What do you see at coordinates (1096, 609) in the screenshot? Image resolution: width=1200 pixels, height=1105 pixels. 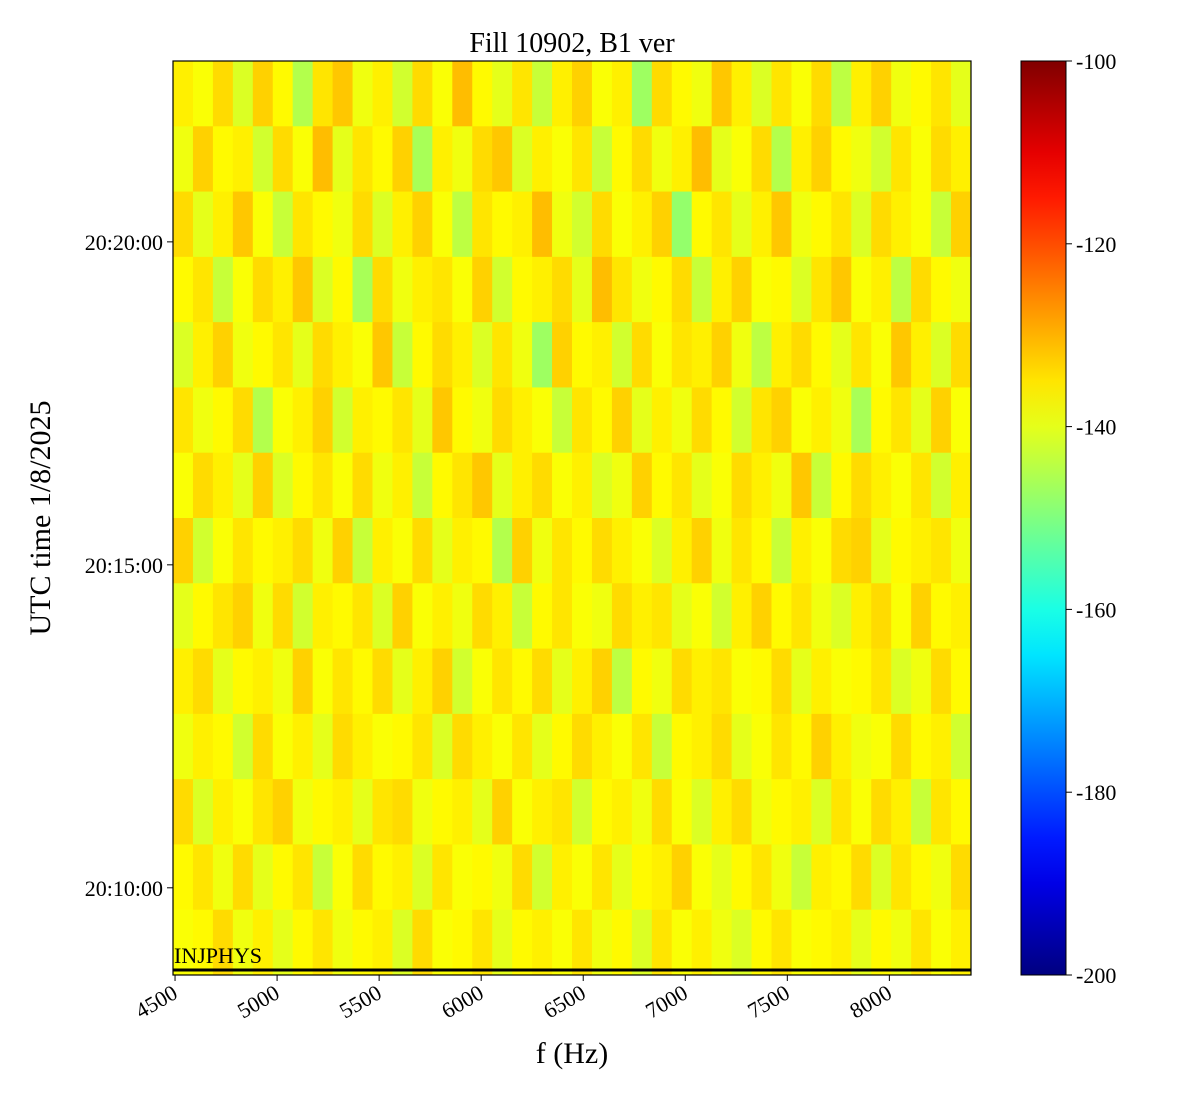 I see `colorbar-tick-label: -160` at bounding box center [1096, 609].